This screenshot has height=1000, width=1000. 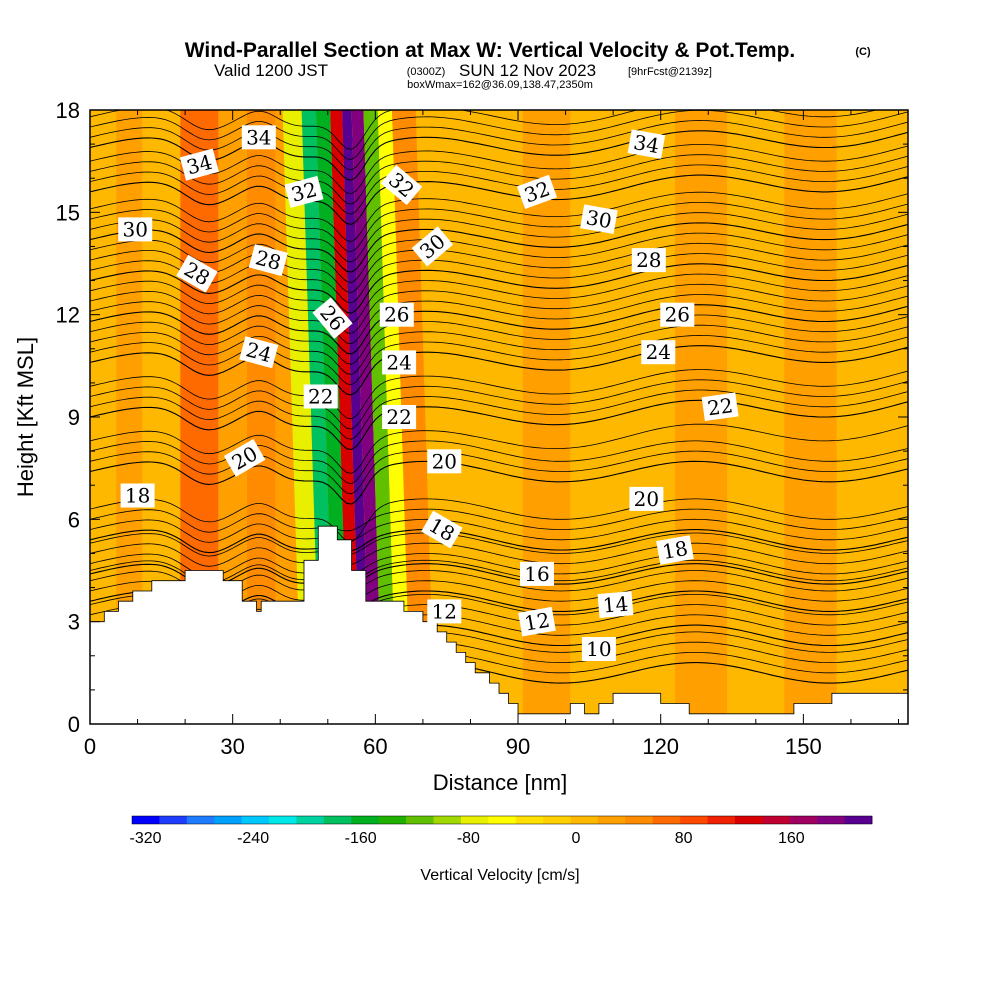 What do you see at coordinates (803, 746) in the screenshot?
I see `x-tick-label: 150` at bounding box center [803, 746].